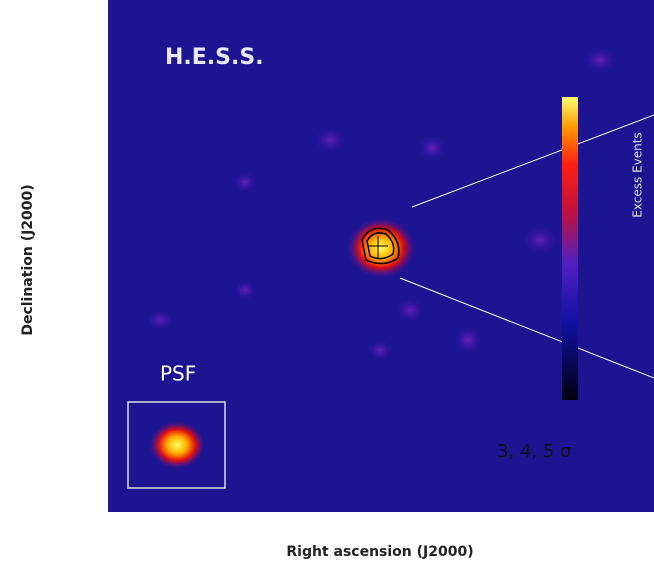 The height and width of the screenshot is (581, 654). Describe the element at coordinates (178, 374) in the screenshot. I see `psf-label: PSF` at that location.